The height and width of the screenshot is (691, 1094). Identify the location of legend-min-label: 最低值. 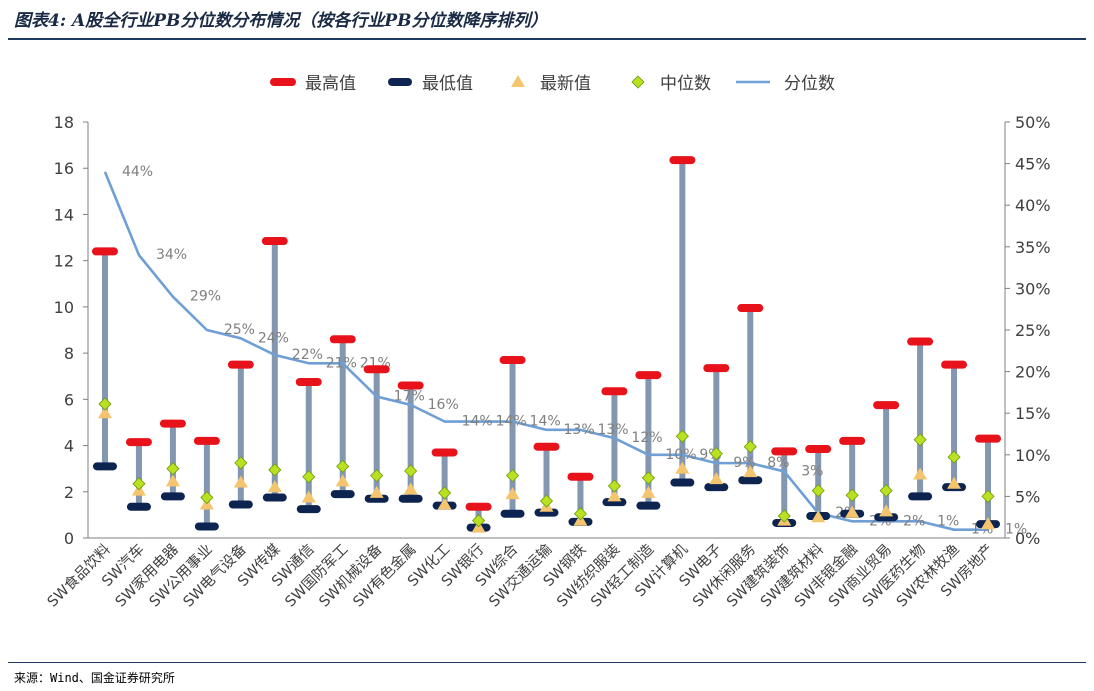
(447, 84).